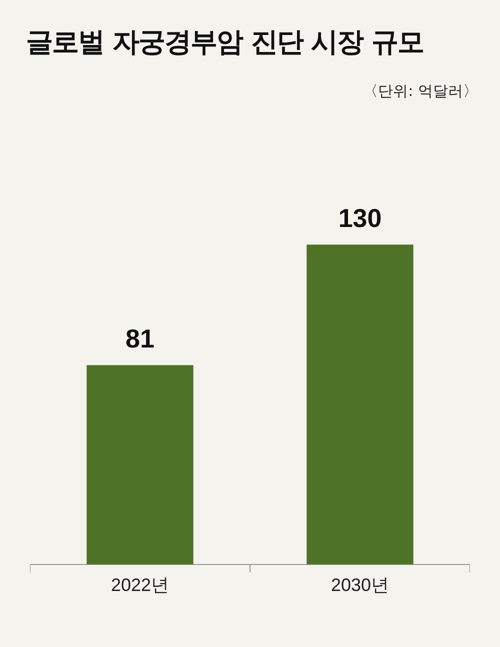 The image size is (500, 647). I want to click on data-label: 81, so click(140, 338).